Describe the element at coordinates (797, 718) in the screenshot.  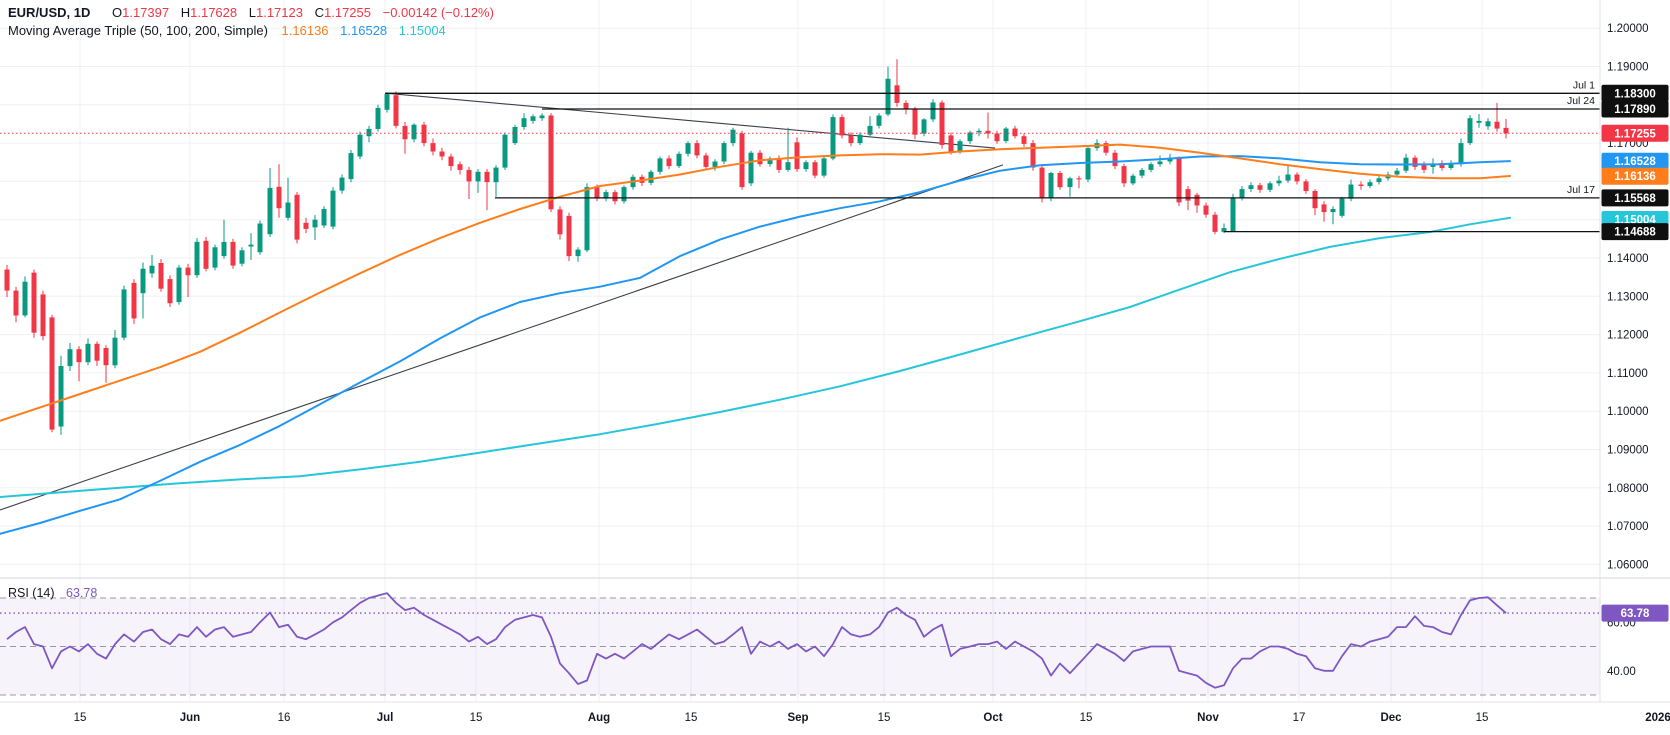
I see `time-tick-label: Sep` at that location.